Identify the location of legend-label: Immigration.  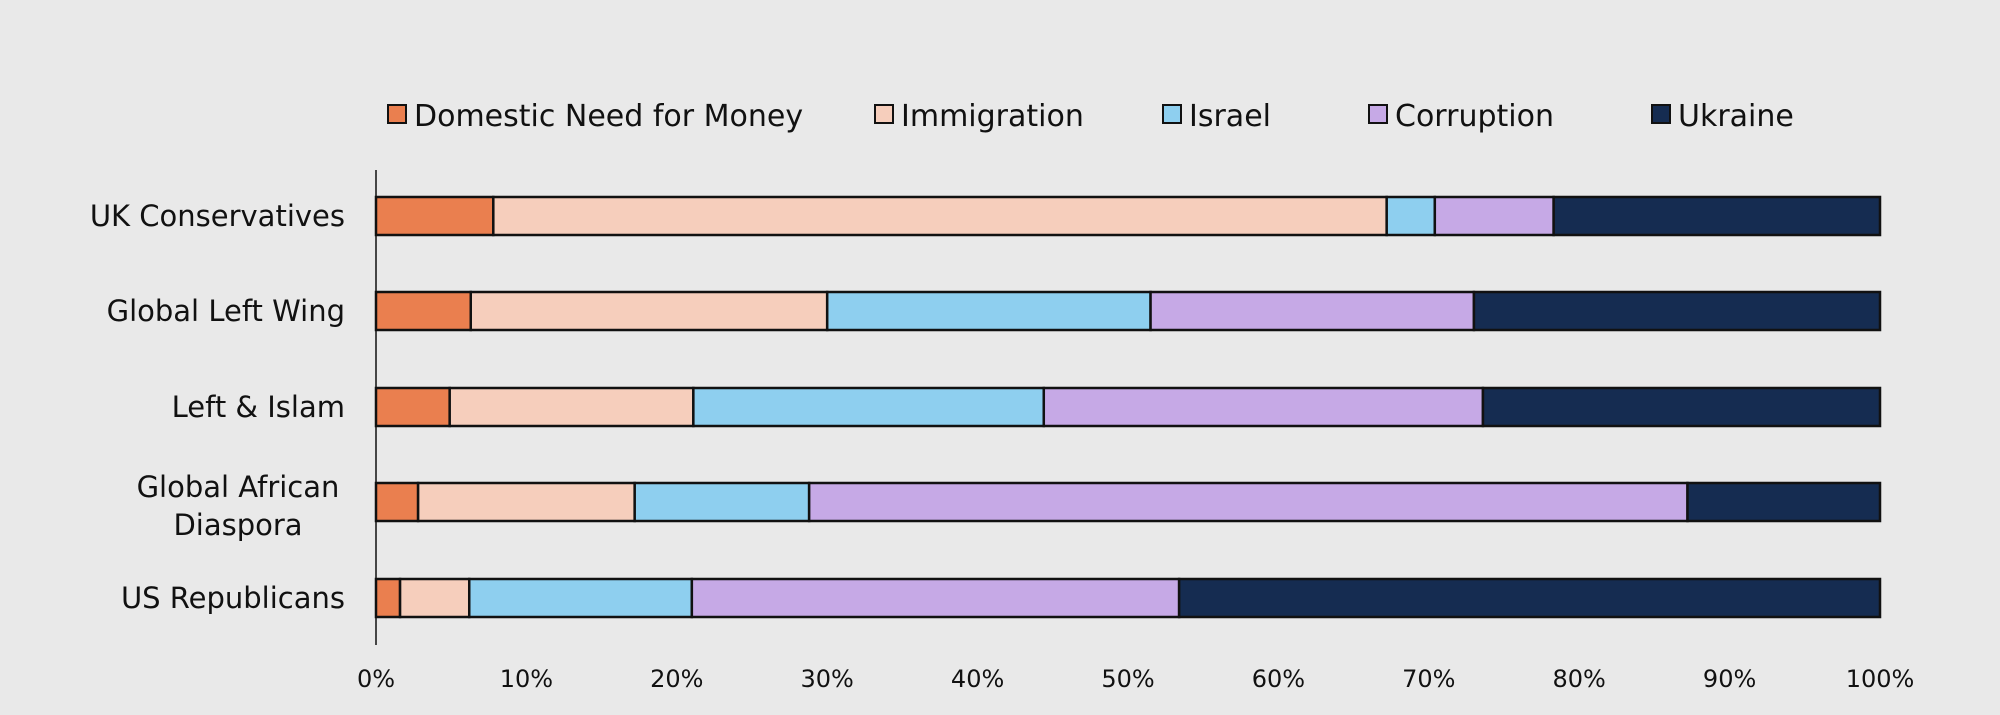
(992, 116).